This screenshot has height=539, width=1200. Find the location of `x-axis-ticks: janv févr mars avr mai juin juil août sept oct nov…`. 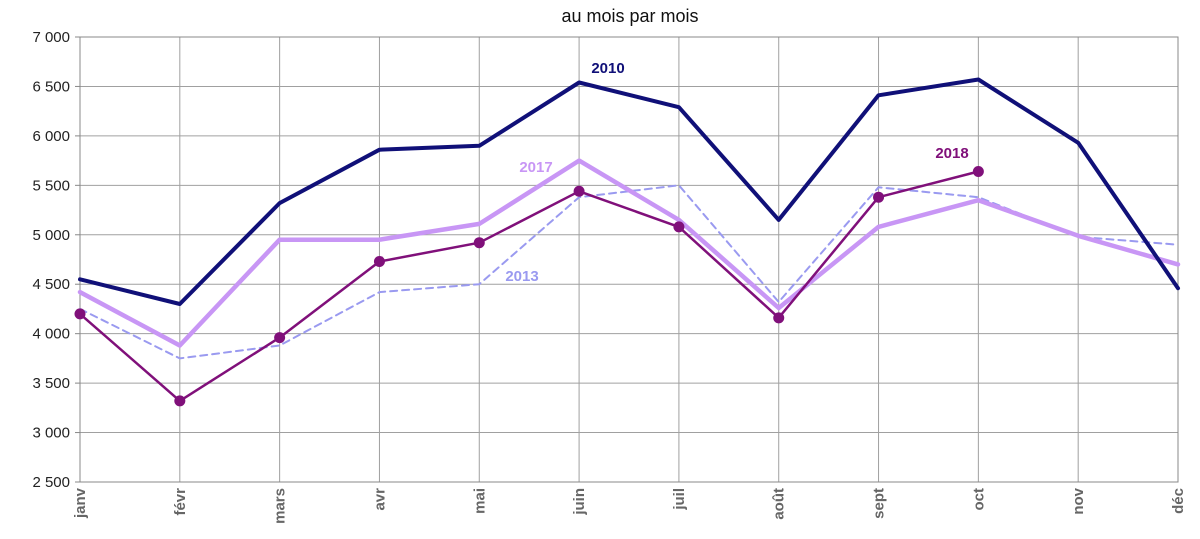

x-axis-ticks: janv févr mars avr mai juin juil août sept oct nov… is located at coordinates (629, 505).